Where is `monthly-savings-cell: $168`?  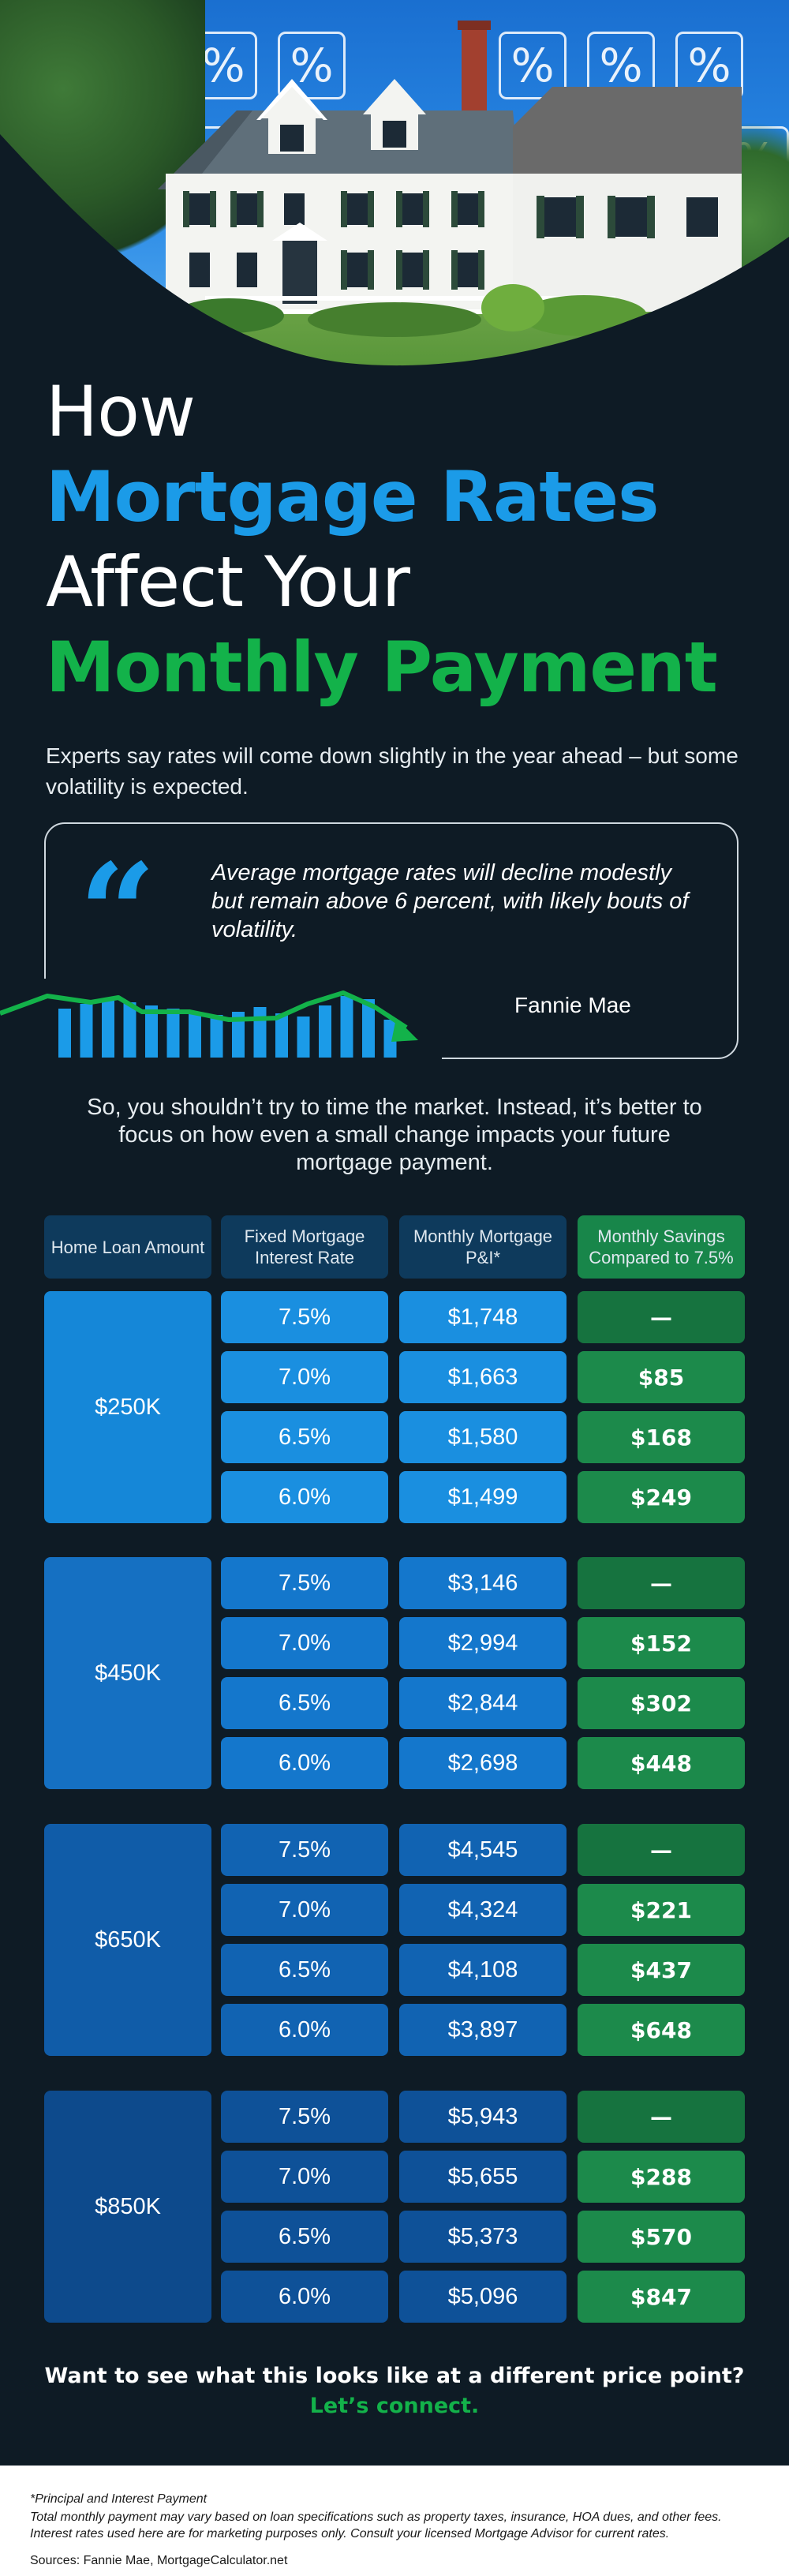 monthly-savings-cell: $168 is located at coordinates (662, 1437).